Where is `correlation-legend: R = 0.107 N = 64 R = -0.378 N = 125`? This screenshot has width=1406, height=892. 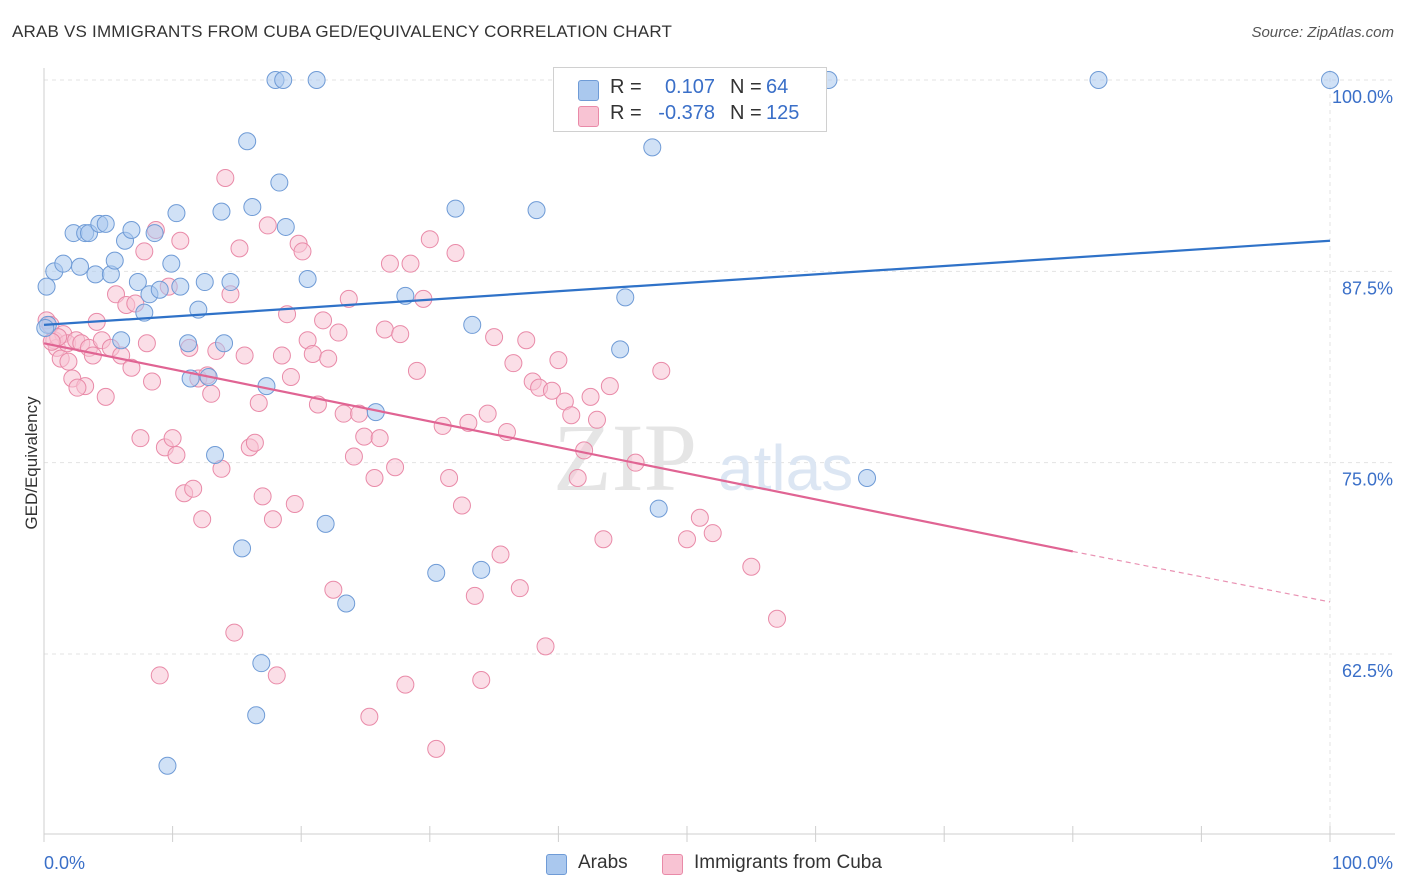 correlation-legend: R = 0.107 N = 64 R = -0.378 N = 125 is located at coordinates (690, 99).